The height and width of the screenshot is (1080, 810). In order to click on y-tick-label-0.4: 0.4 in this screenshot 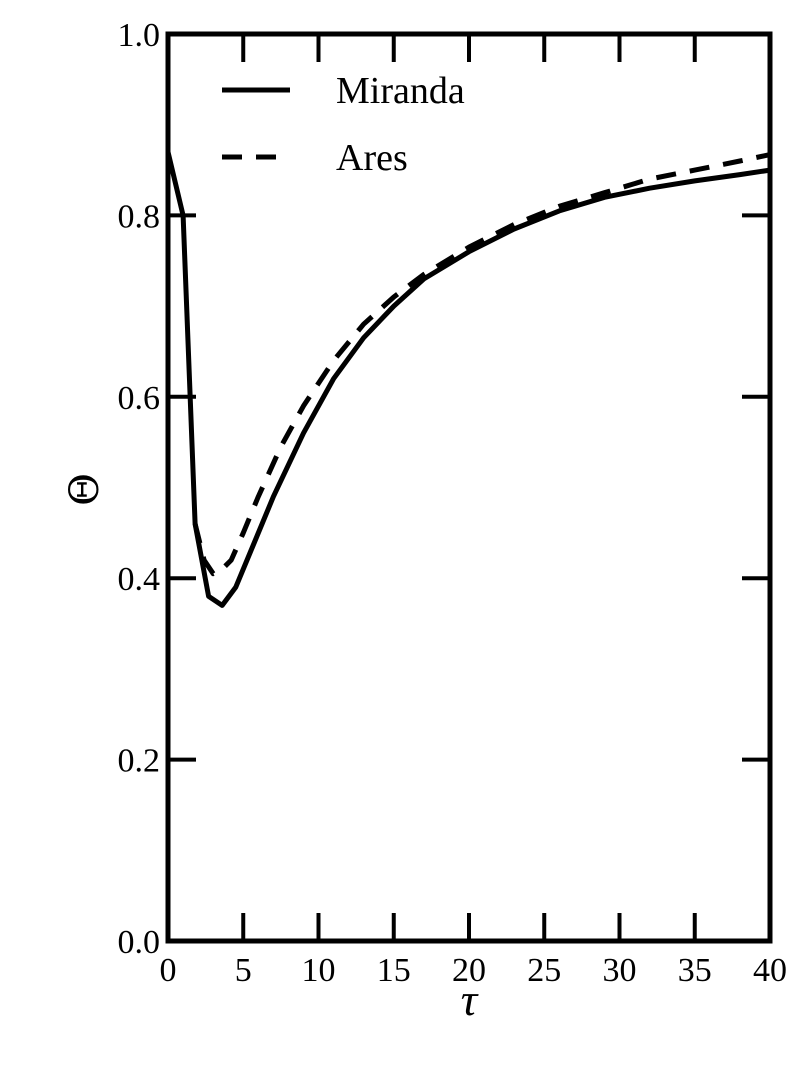, I will do `click(139, 579)`.